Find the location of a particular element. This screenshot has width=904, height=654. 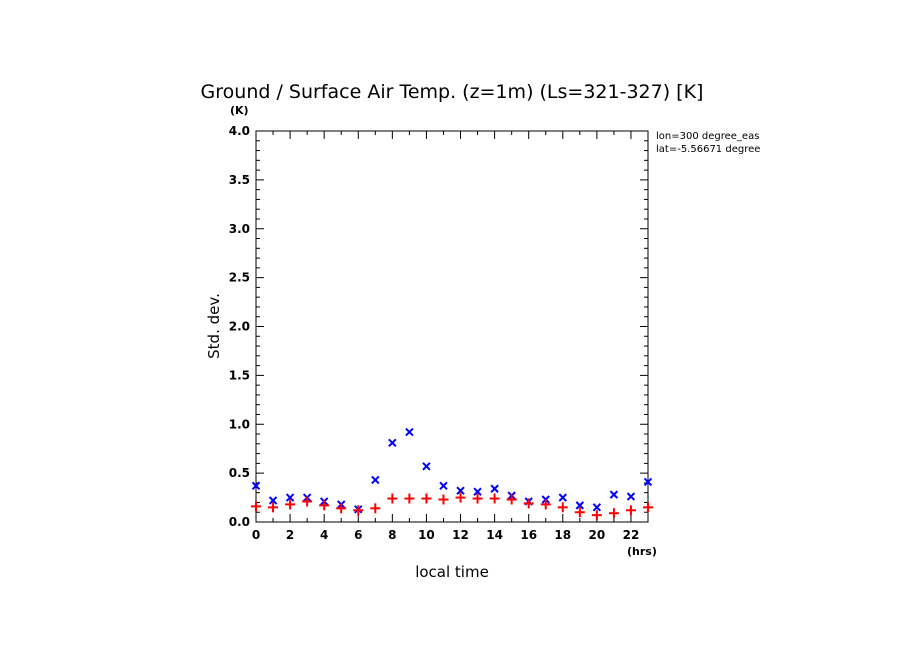

x-tick-label: 20 is located at coordinates (597, 535).